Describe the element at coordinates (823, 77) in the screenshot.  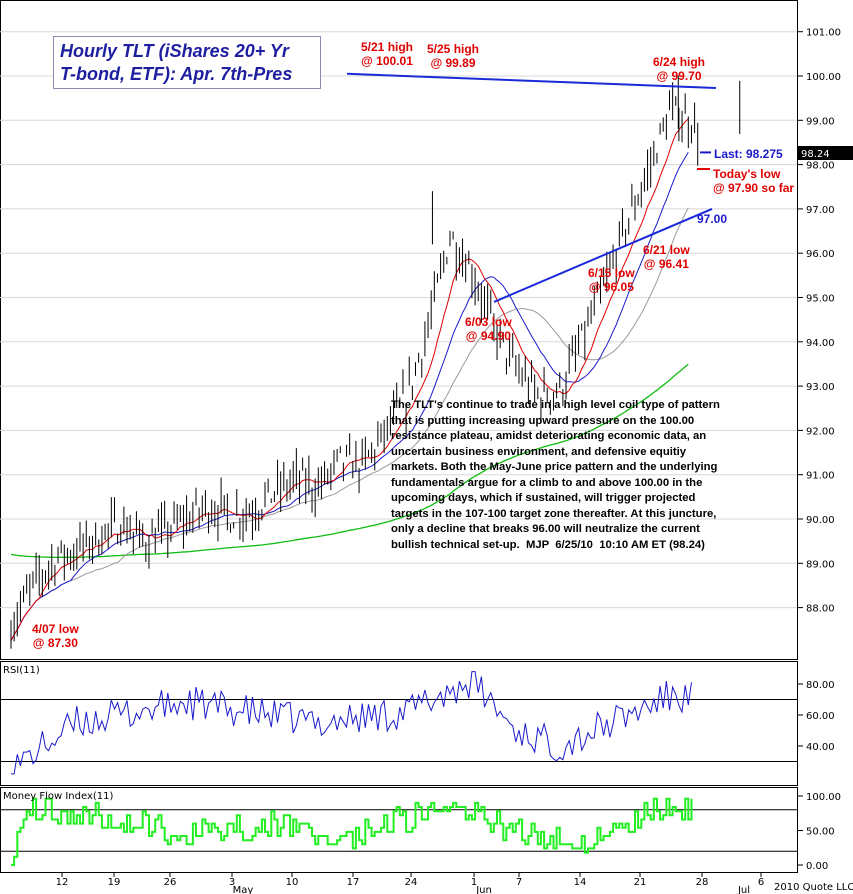
I see `price-tick-label: 100.00` at that location.